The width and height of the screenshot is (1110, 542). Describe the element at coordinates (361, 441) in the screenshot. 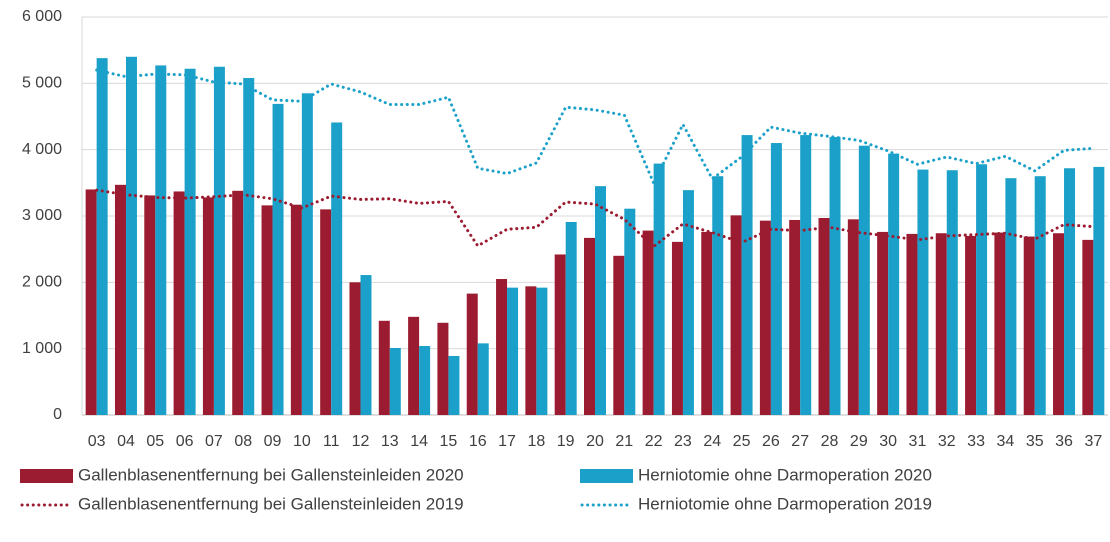

I see `x-tick-label: 12` at that location.